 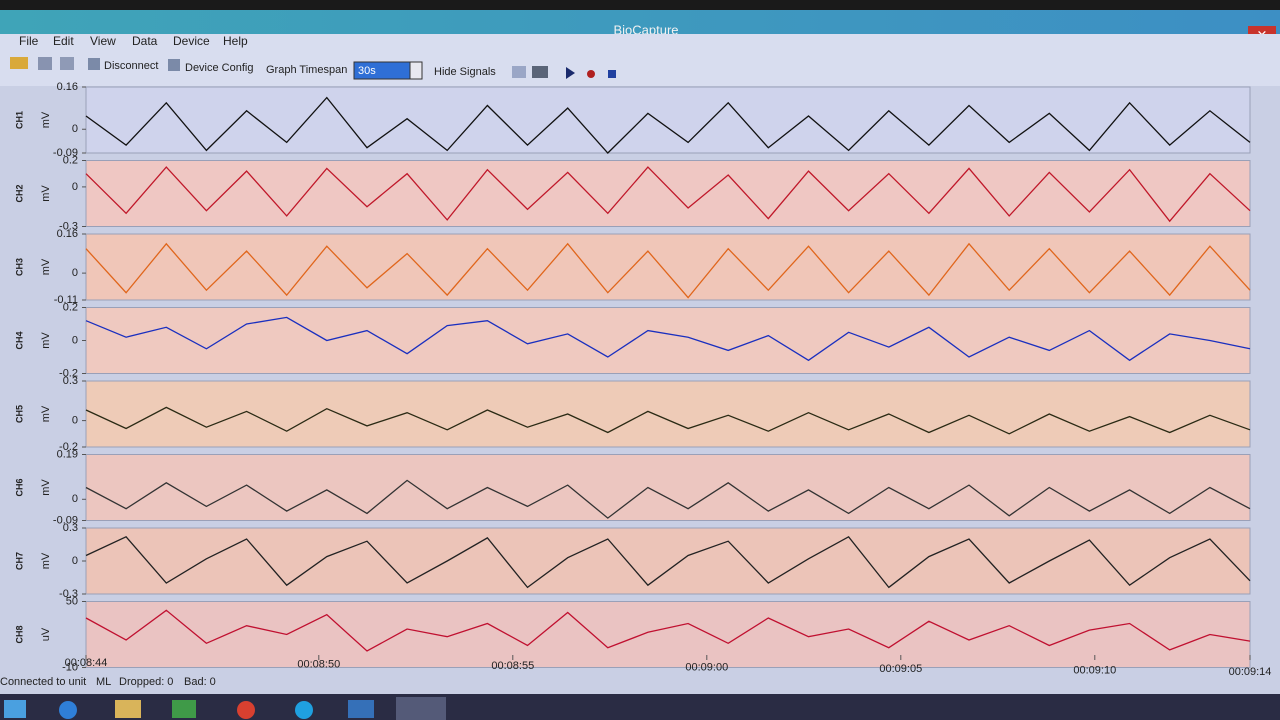 What do you see at coordinates (46, 634) in the screenshot?
I see `unit-label: uV` at bounding box center [46, 634].